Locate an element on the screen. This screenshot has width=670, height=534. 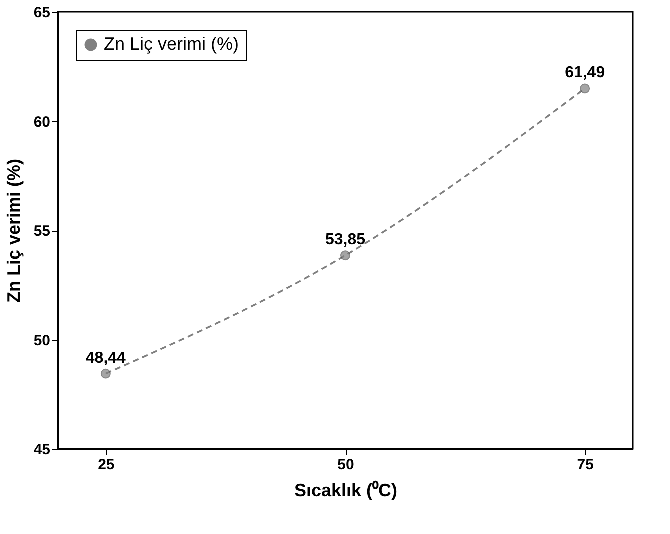
x-tick-label: 75 is located at coordinates (585, 465).